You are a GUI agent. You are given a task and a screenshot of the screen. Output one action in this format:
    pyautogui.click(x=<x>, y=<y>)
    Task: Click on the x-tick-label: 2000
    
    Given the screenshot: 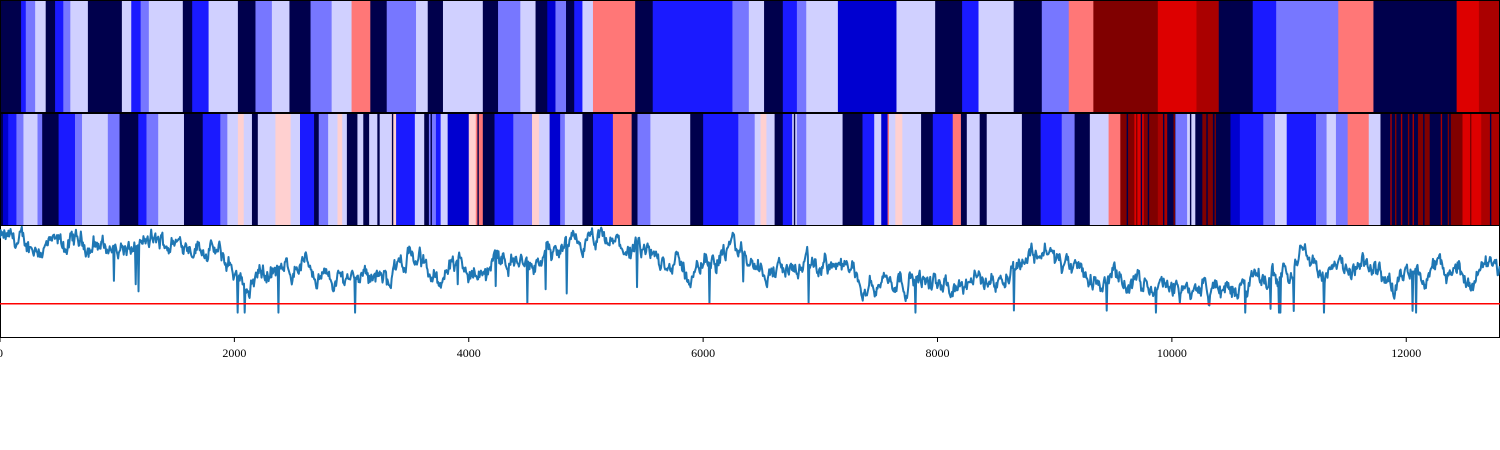 What is the action you would take?
    pyautogui.click(x=234, y=353)
    